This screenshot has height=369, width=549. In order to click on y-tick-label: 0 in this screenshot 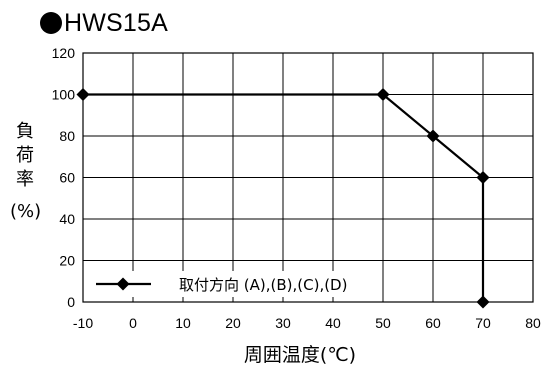, I will do `click(71, 302)`.